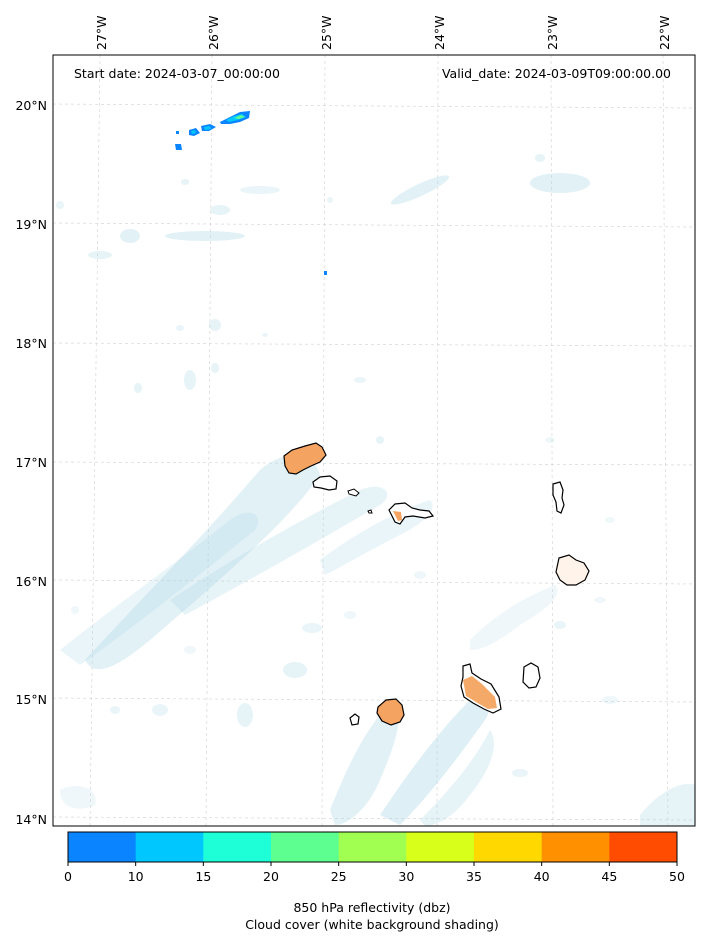 Image resolution: width=703 pixels, height=942 pixels. Describe the element at coordinates (31, 699) in the screenshot. I see `lat-label: 15°N` at that location.